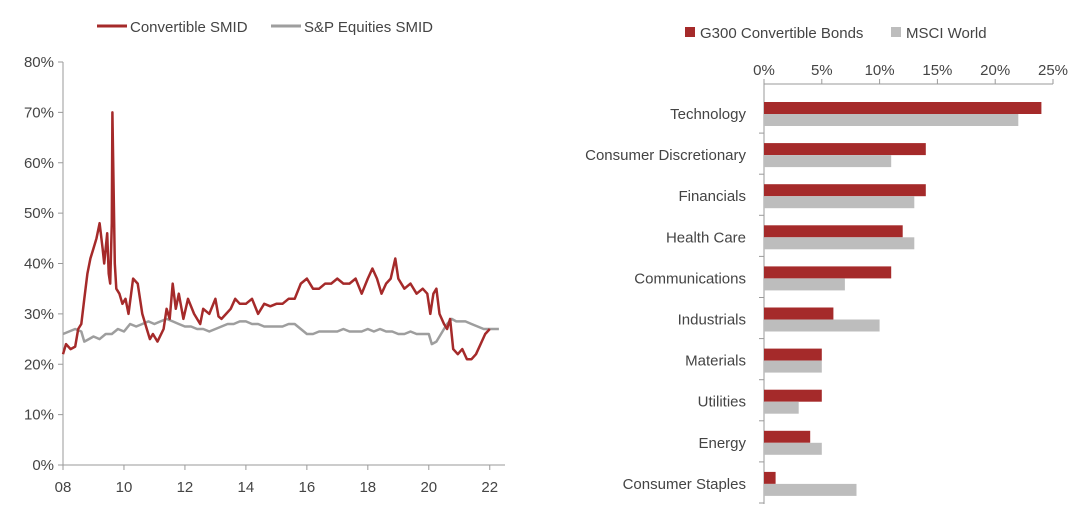 Image resolution: width=1086 pixels, height=512 pixels. I want to click on y-tick-label: 10%, so click(39, 415).